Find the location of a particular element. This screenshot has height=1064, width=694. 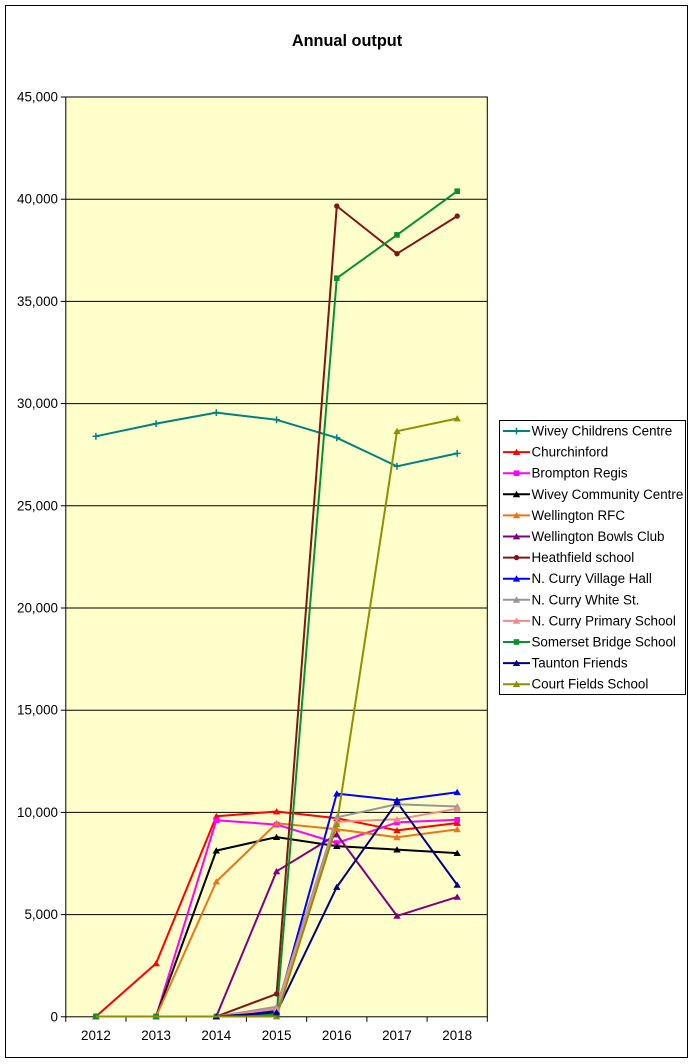

svg-text: Annual output is located at coordinates (347, 41).